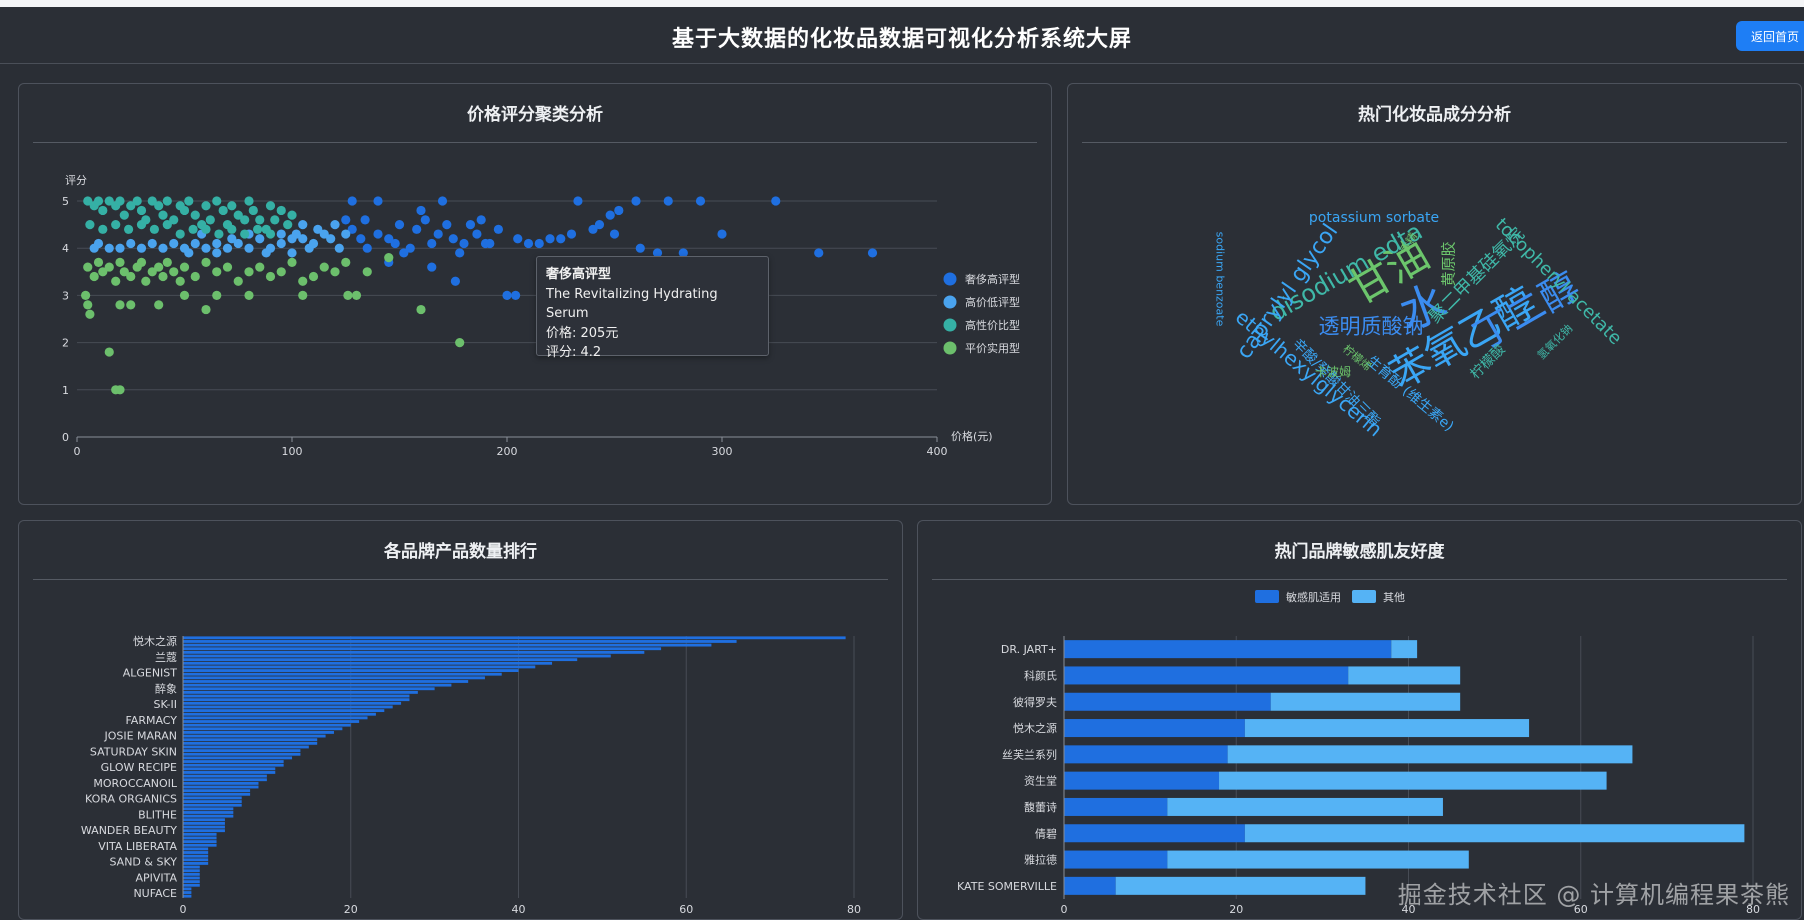  I want to click on y-tick-label: 5, so click(65, 201).